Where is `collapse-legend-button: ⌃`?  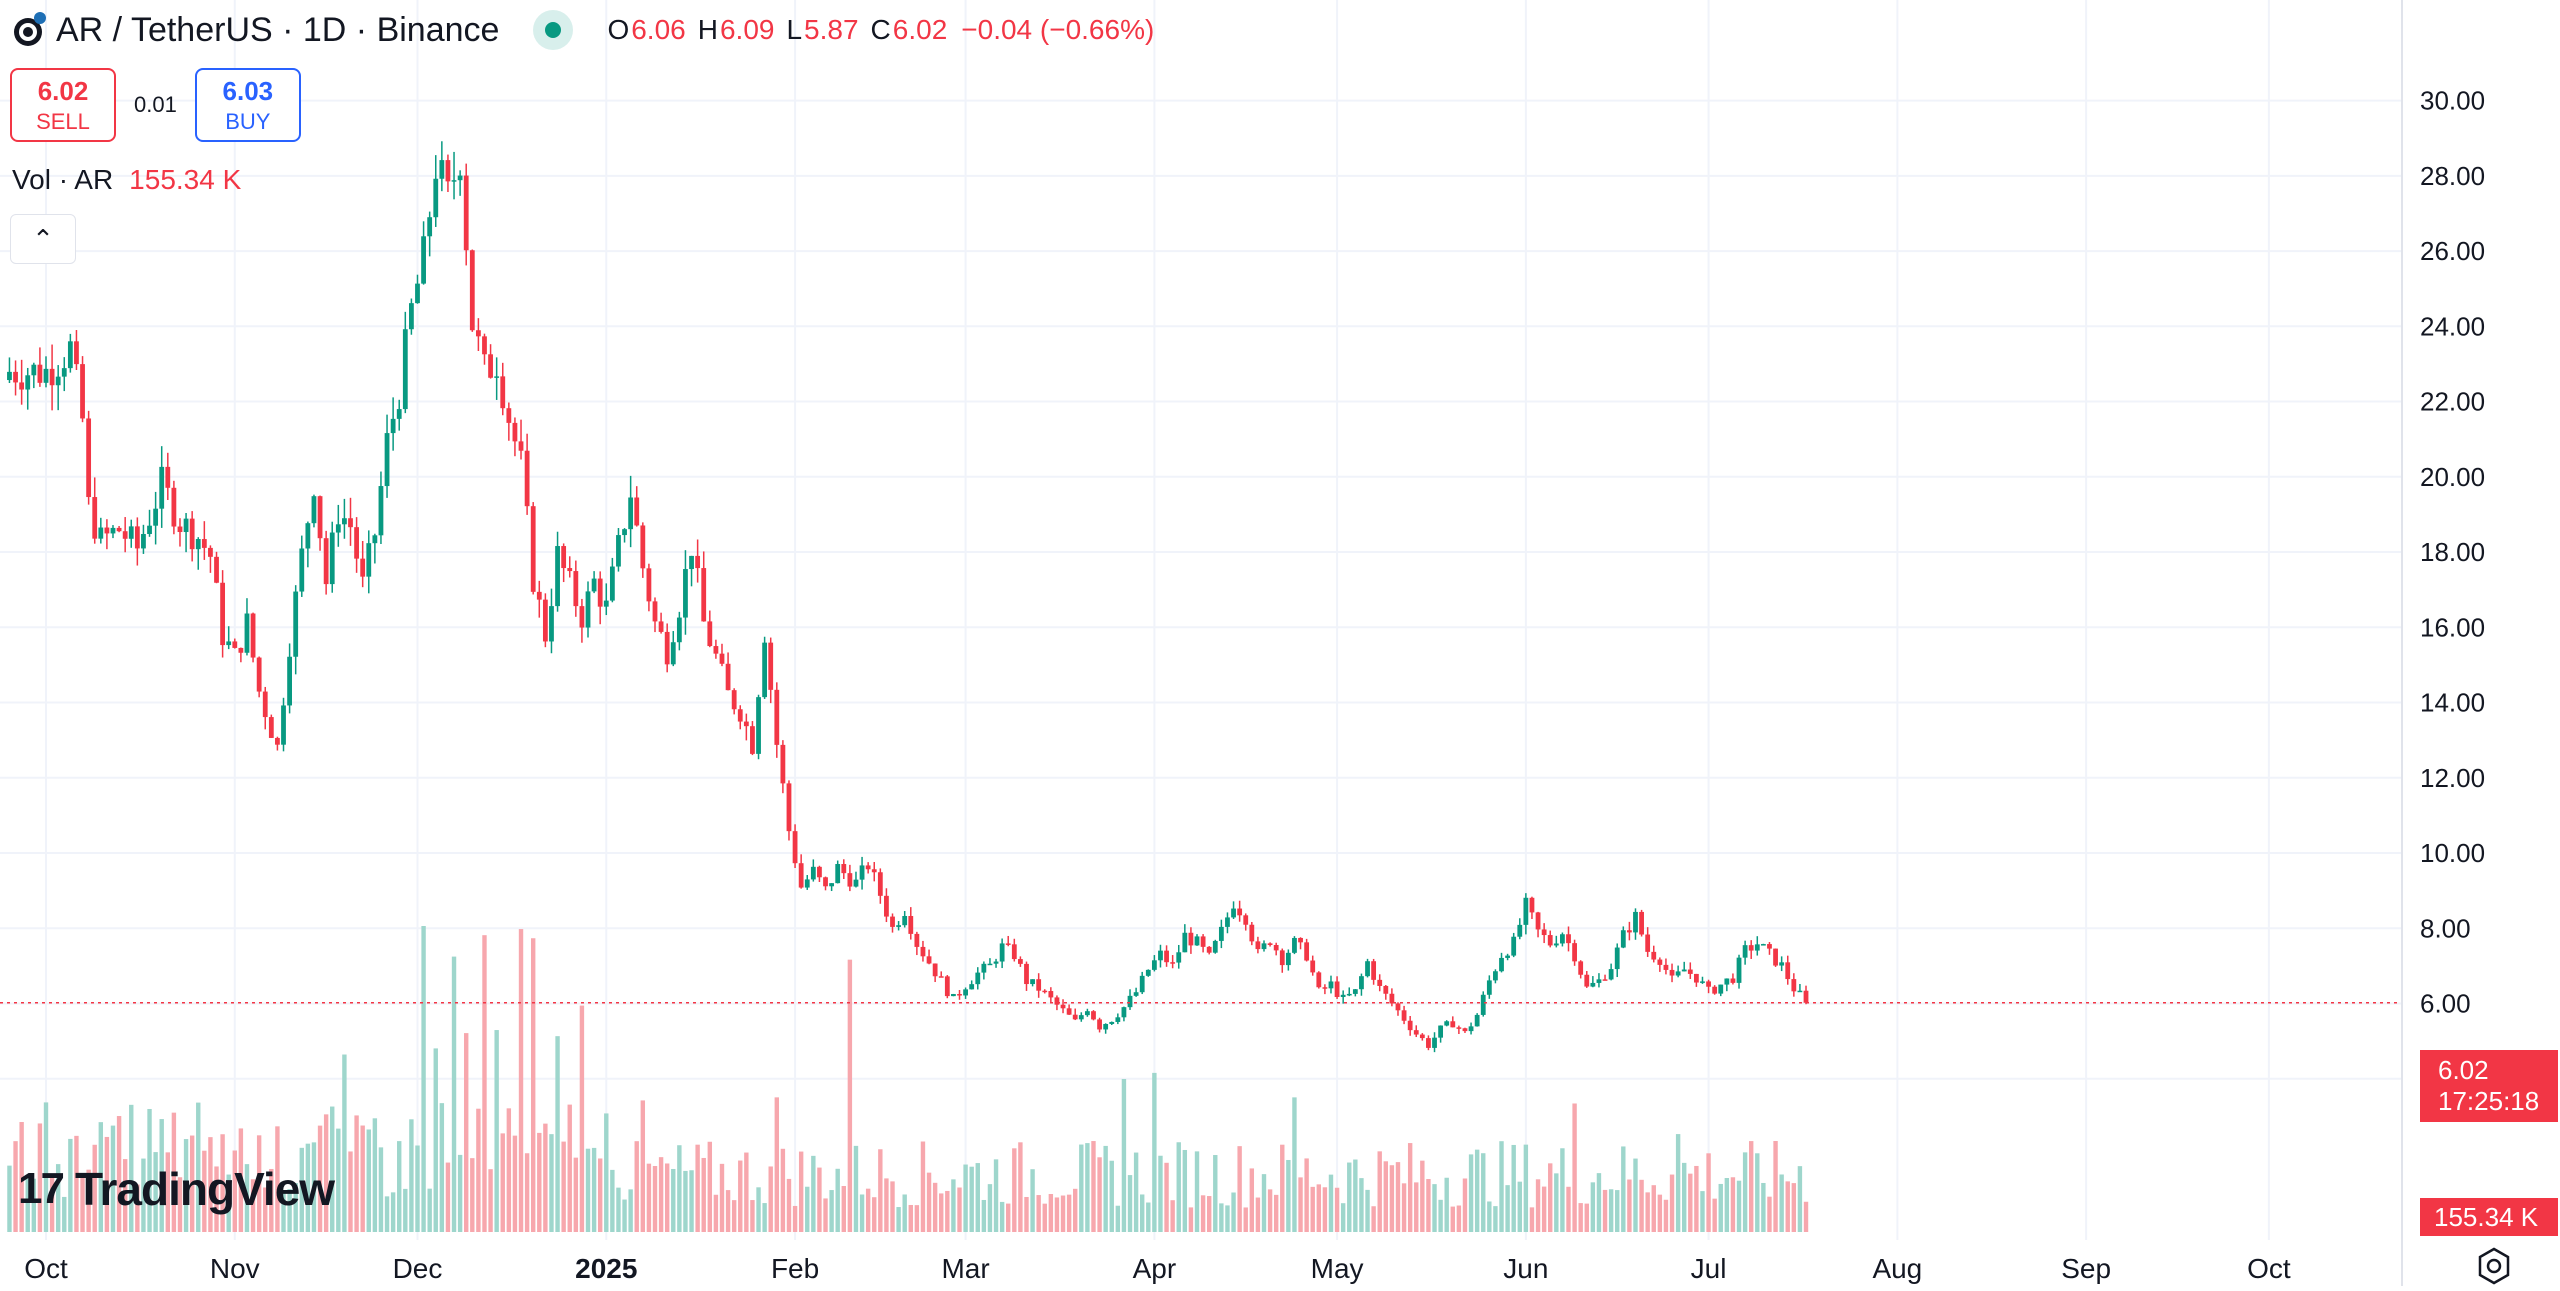 collapse-legend-button: ⌃ is located at coordinates (43, 239).